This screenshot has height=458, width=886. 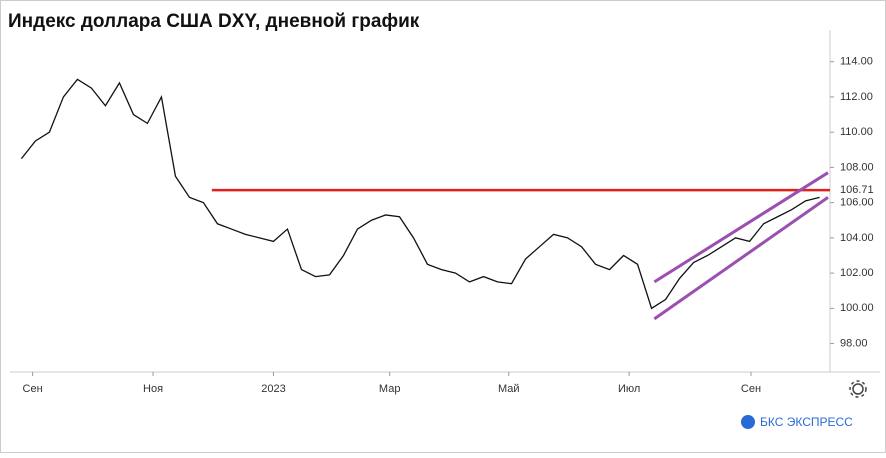 I want to click on resistance-label-bg, so click(x=857, y=190).